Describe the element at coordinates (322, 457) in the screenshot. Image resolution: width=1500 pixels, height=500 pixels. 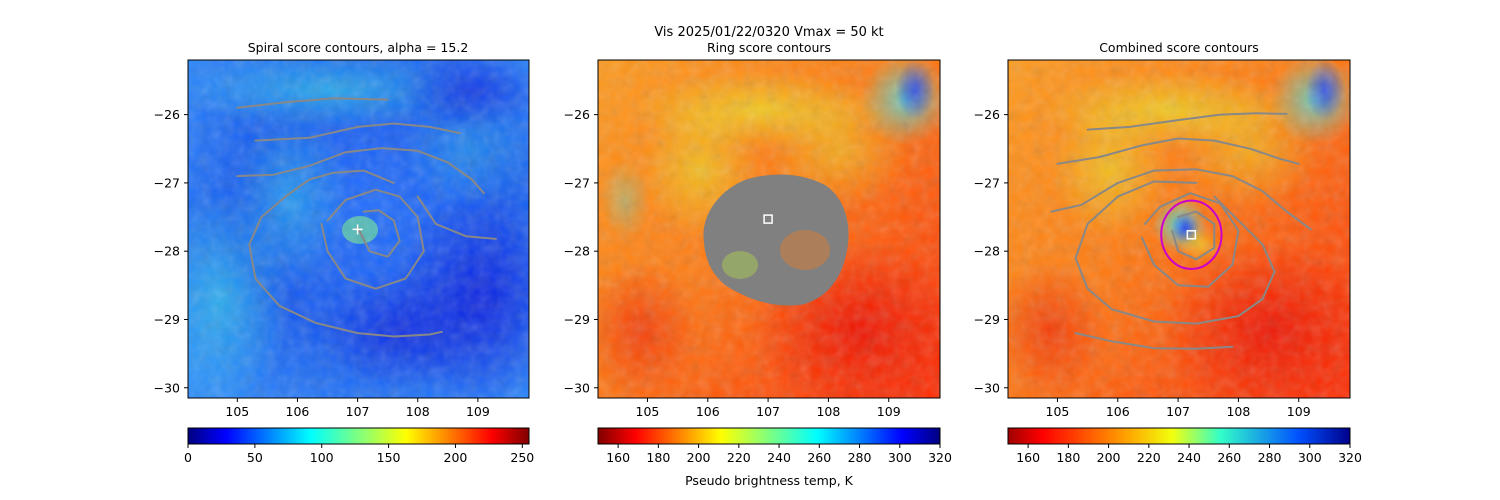
I see `colorbar-tick-label: 100` at that location.